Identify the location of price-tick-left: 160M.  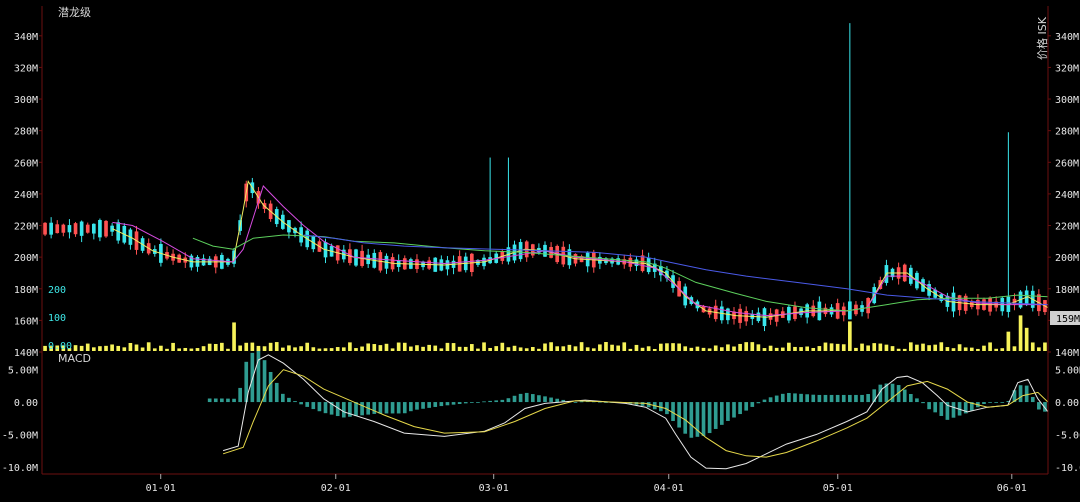
(26, 321).